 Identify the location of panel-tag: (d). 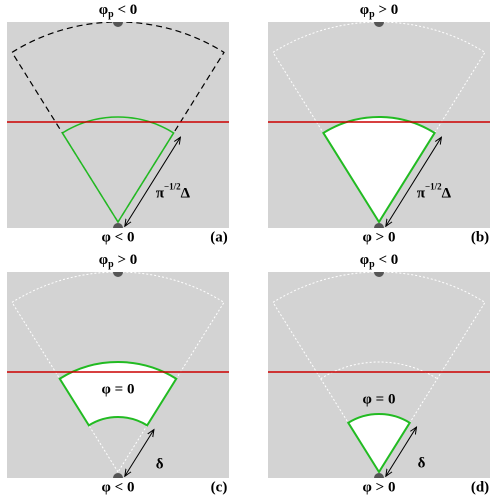
(480, 487).